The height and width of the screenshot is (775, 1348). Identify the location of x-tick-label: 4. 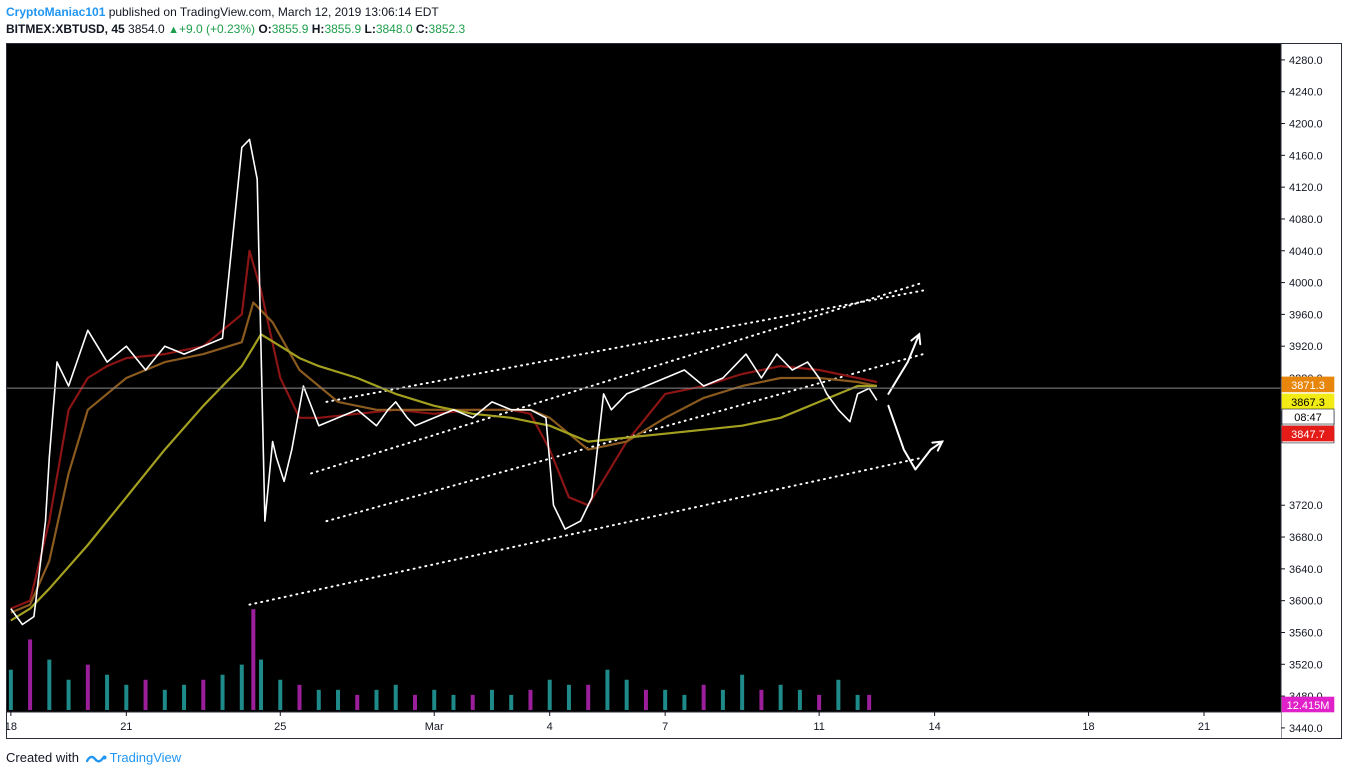
(550, 727).